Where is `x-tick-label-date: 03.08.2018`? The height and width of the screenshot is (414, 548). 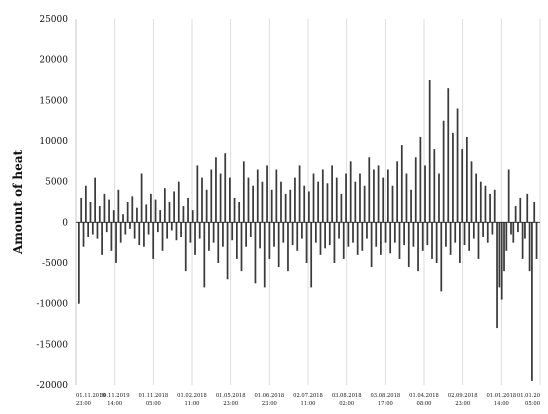 x-tick-label-date: 03.08.2018 is located at coordinates (385, 396).